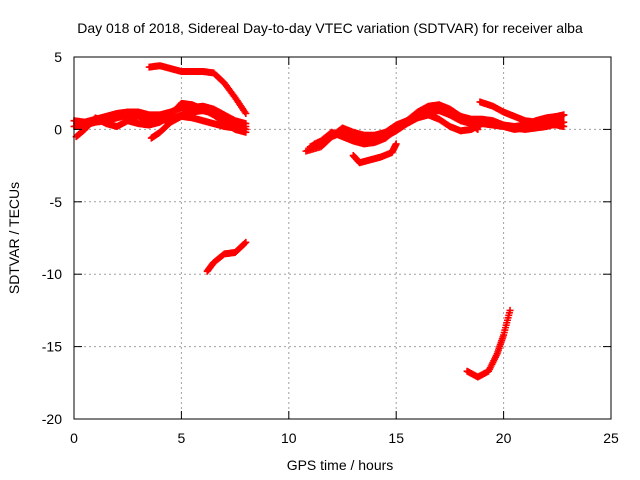 The height and width of the screenshot is (480, 640). I want to click on x-tick-label: 25, so click(611, 438).